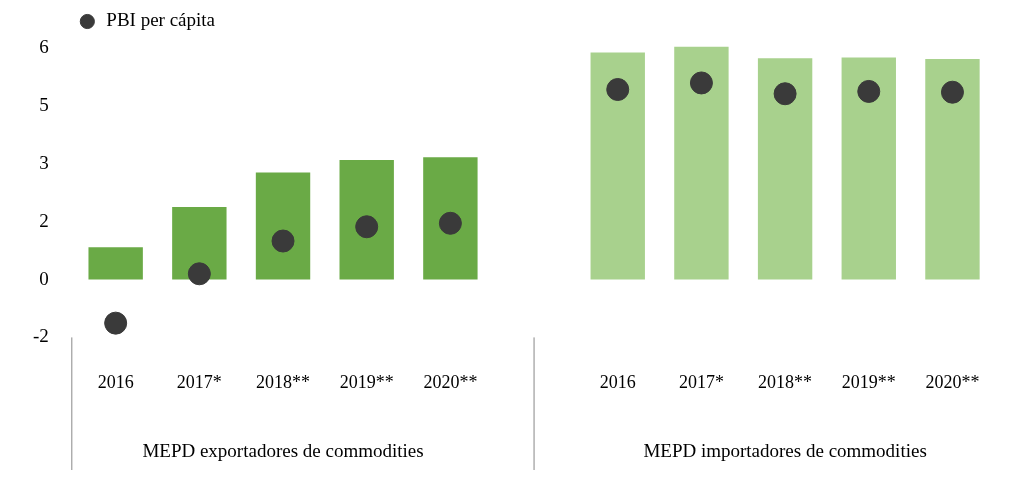 This screenshot has width=1023, height=482. Describe the element at coordinates (44, 105) in the screenshot. I see `y-tick-label: 5` at that location.